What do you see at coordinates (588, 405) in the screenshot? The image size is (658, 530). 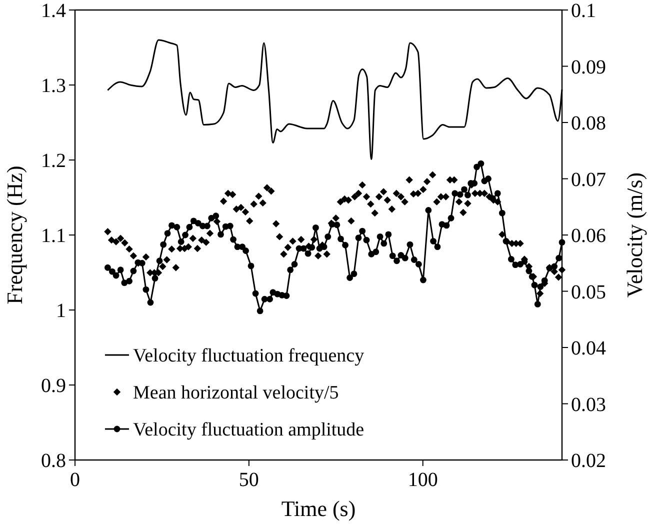 I see `y2-tick-label: 0.03` at bounding box center [588, 405].